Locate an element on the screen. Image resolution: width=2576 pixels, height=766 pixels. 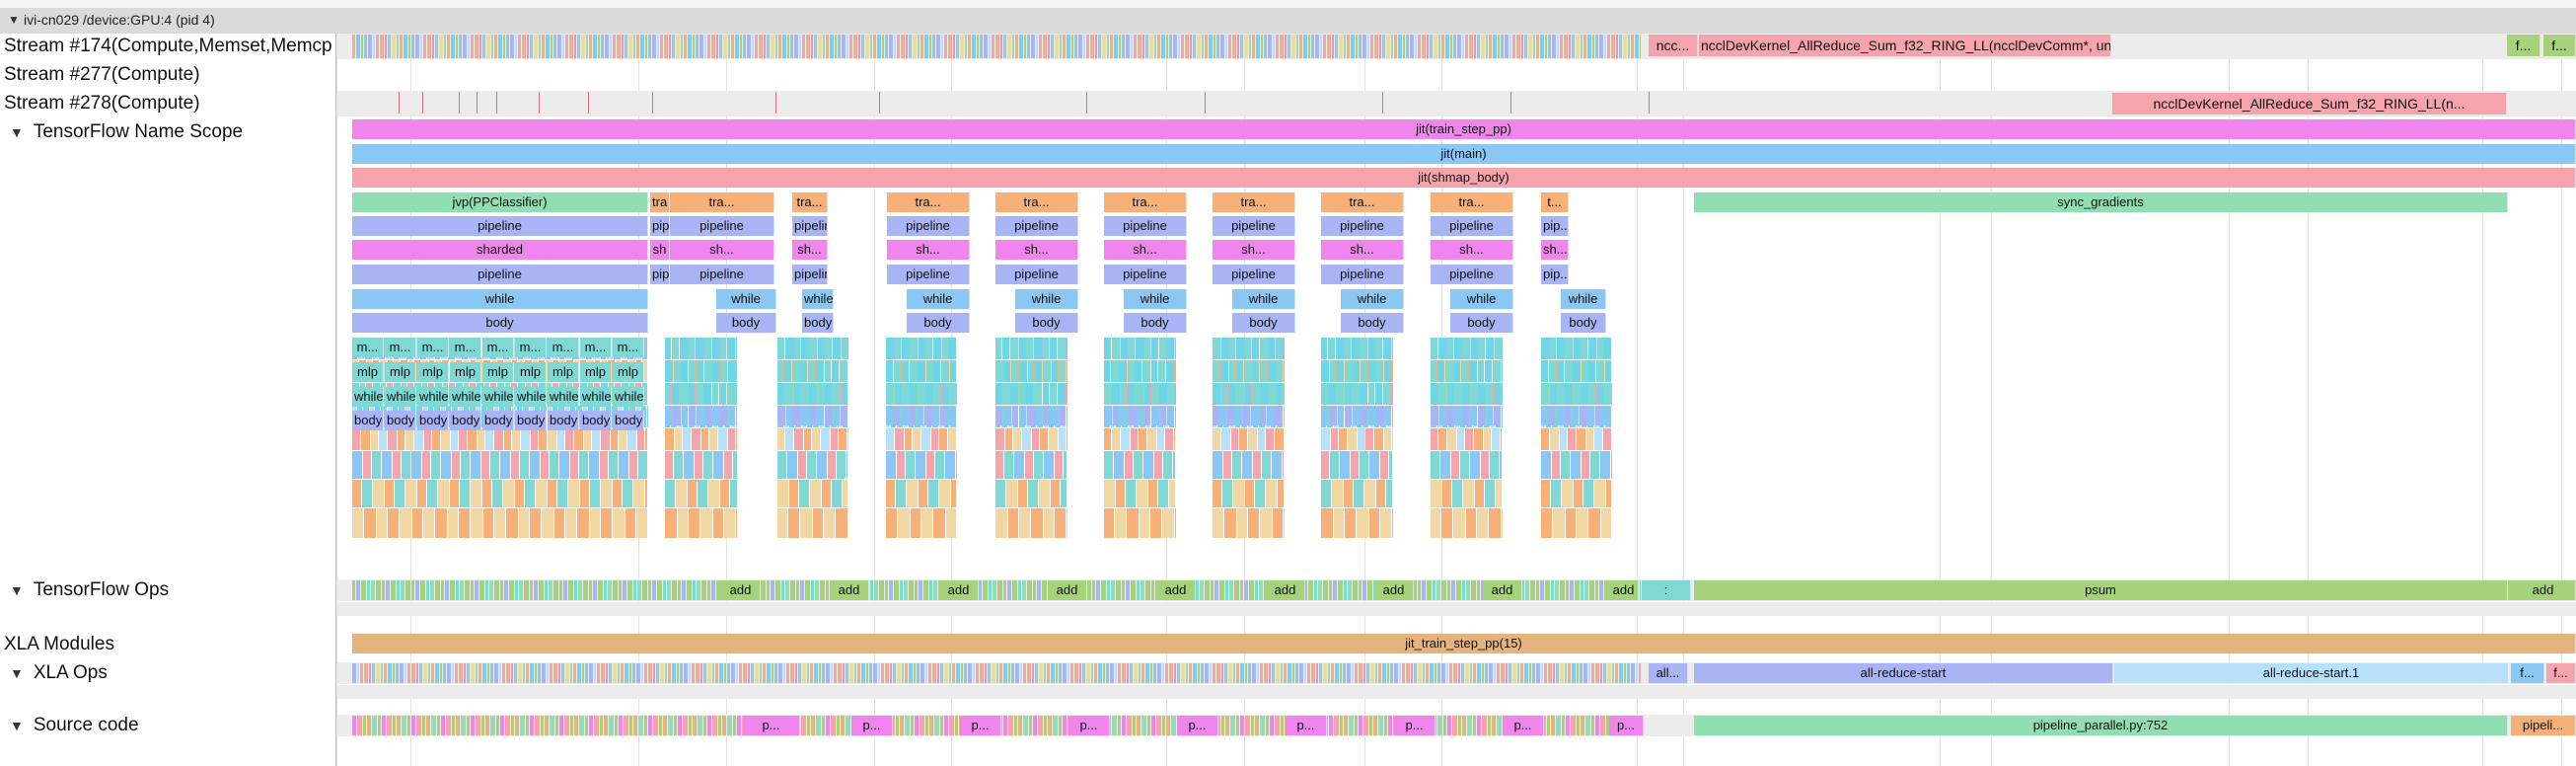
scope-inner-while: while is located at coordinates (465, 397).